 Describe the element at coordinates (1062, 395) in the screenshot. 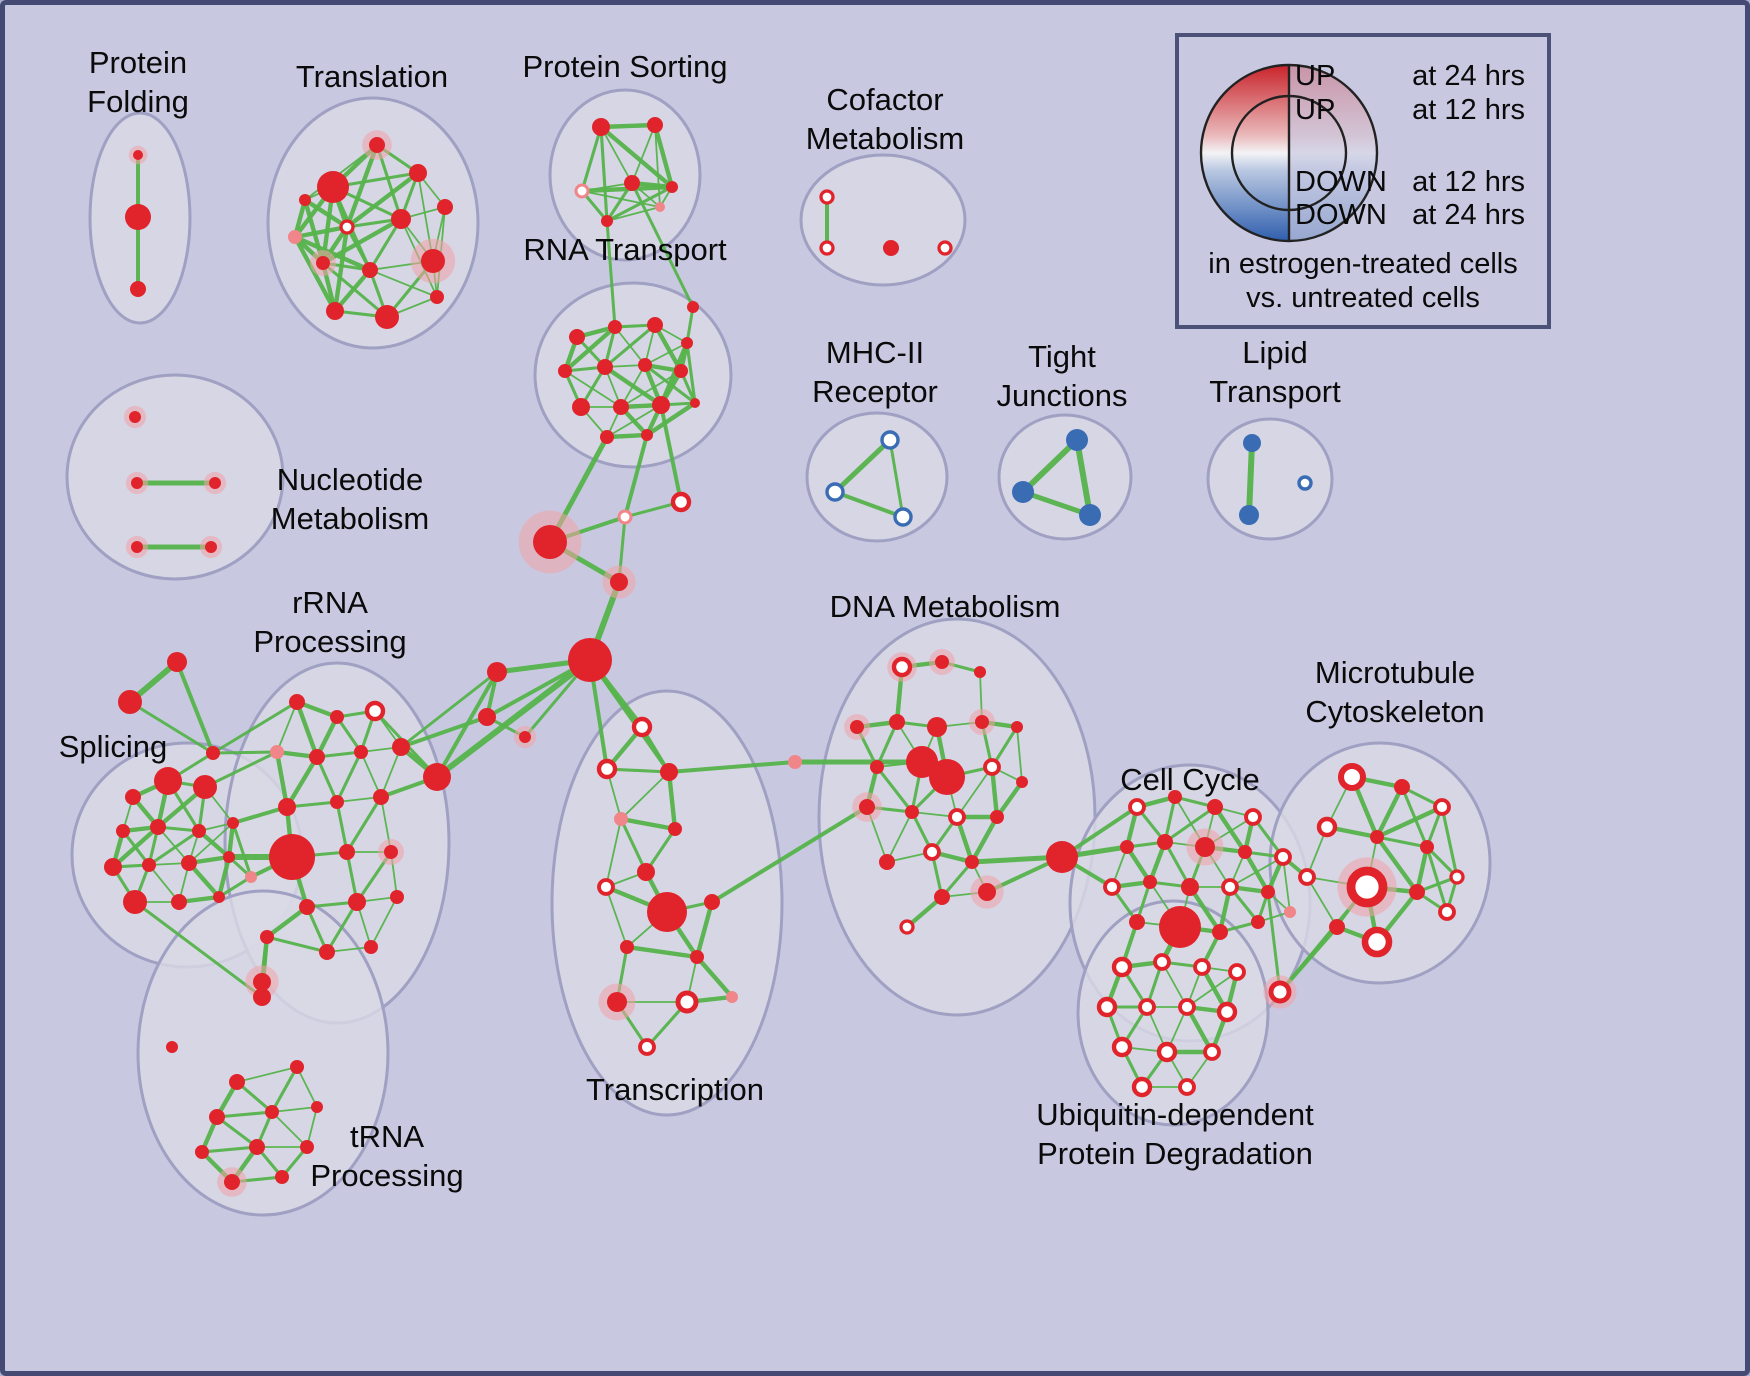

I see `cluster-label-tj: Junctions` at that location.